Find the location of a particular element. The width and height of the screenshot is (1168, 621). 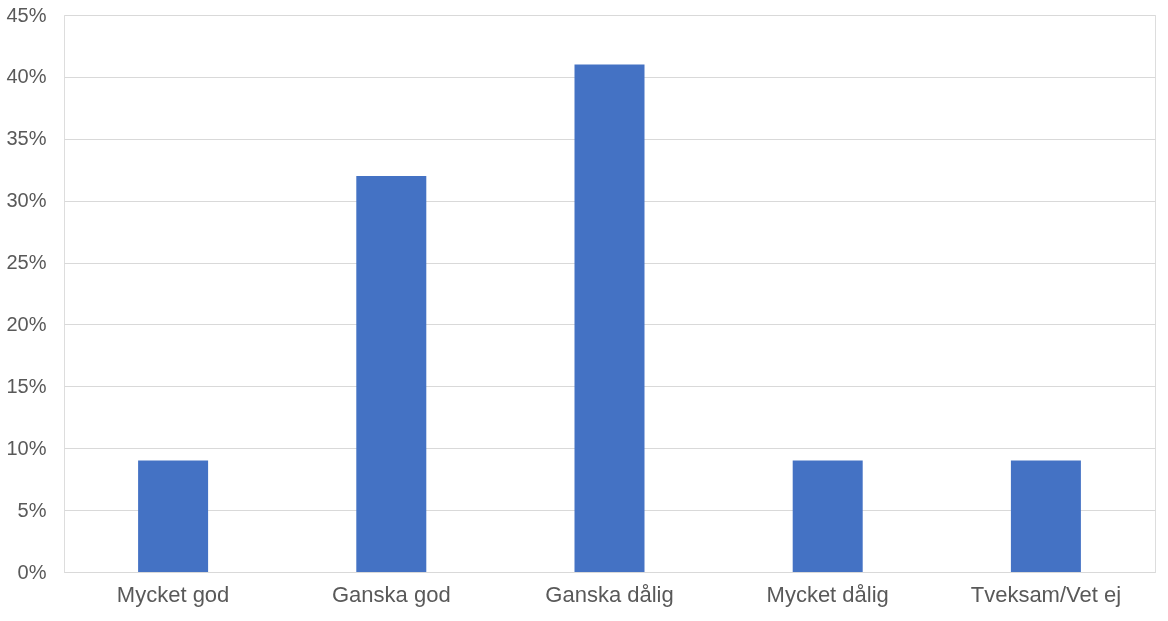

y-tick-label: 5% is located at coordinates (32, 509).